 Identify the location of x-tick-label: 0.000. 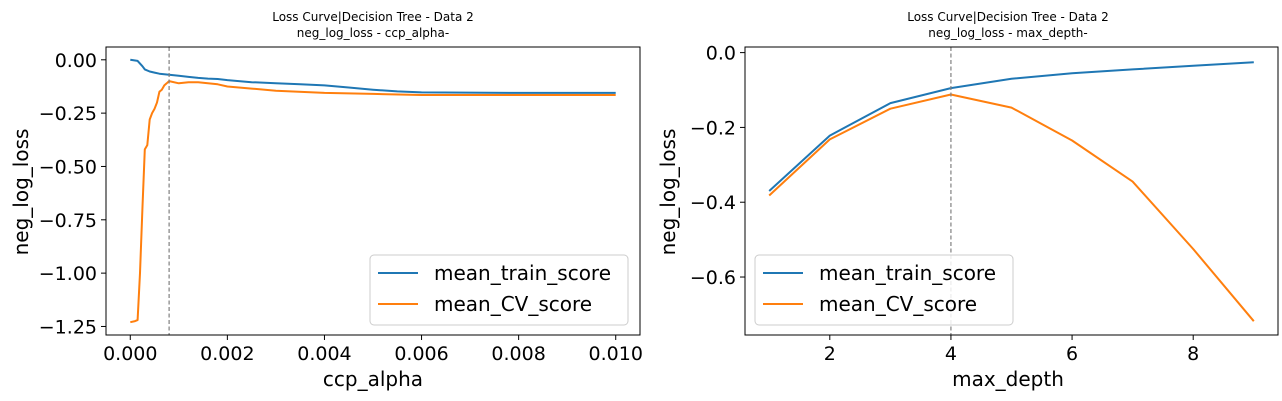
(130, 354).